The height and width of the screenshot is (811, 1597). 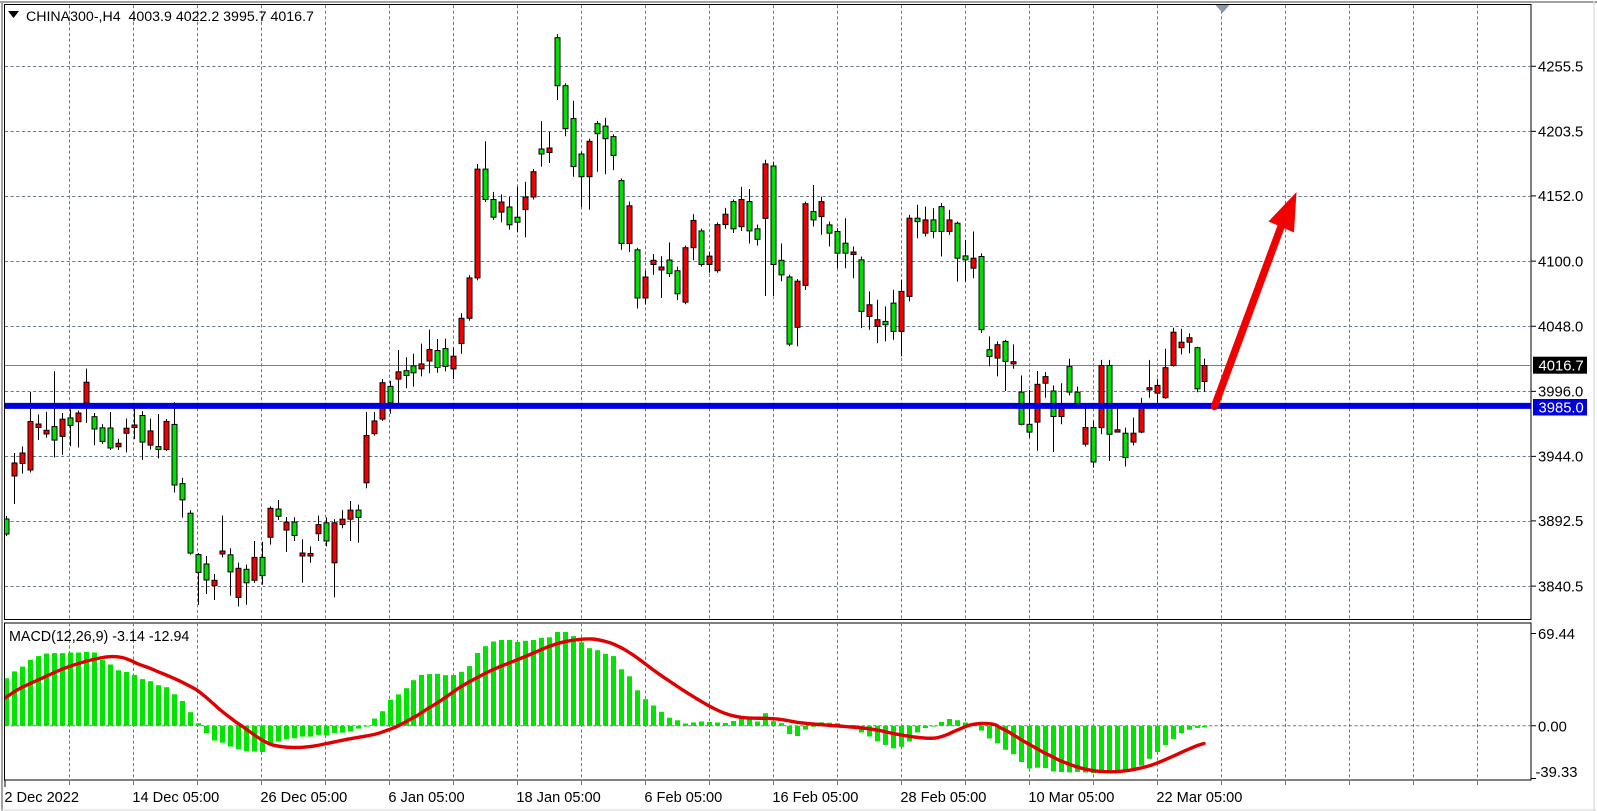 What do you see at coordinates (175, 798) in the screenshot?
I see `svg-text: 14 Dec 05:00` at bounding box center [175, 798].